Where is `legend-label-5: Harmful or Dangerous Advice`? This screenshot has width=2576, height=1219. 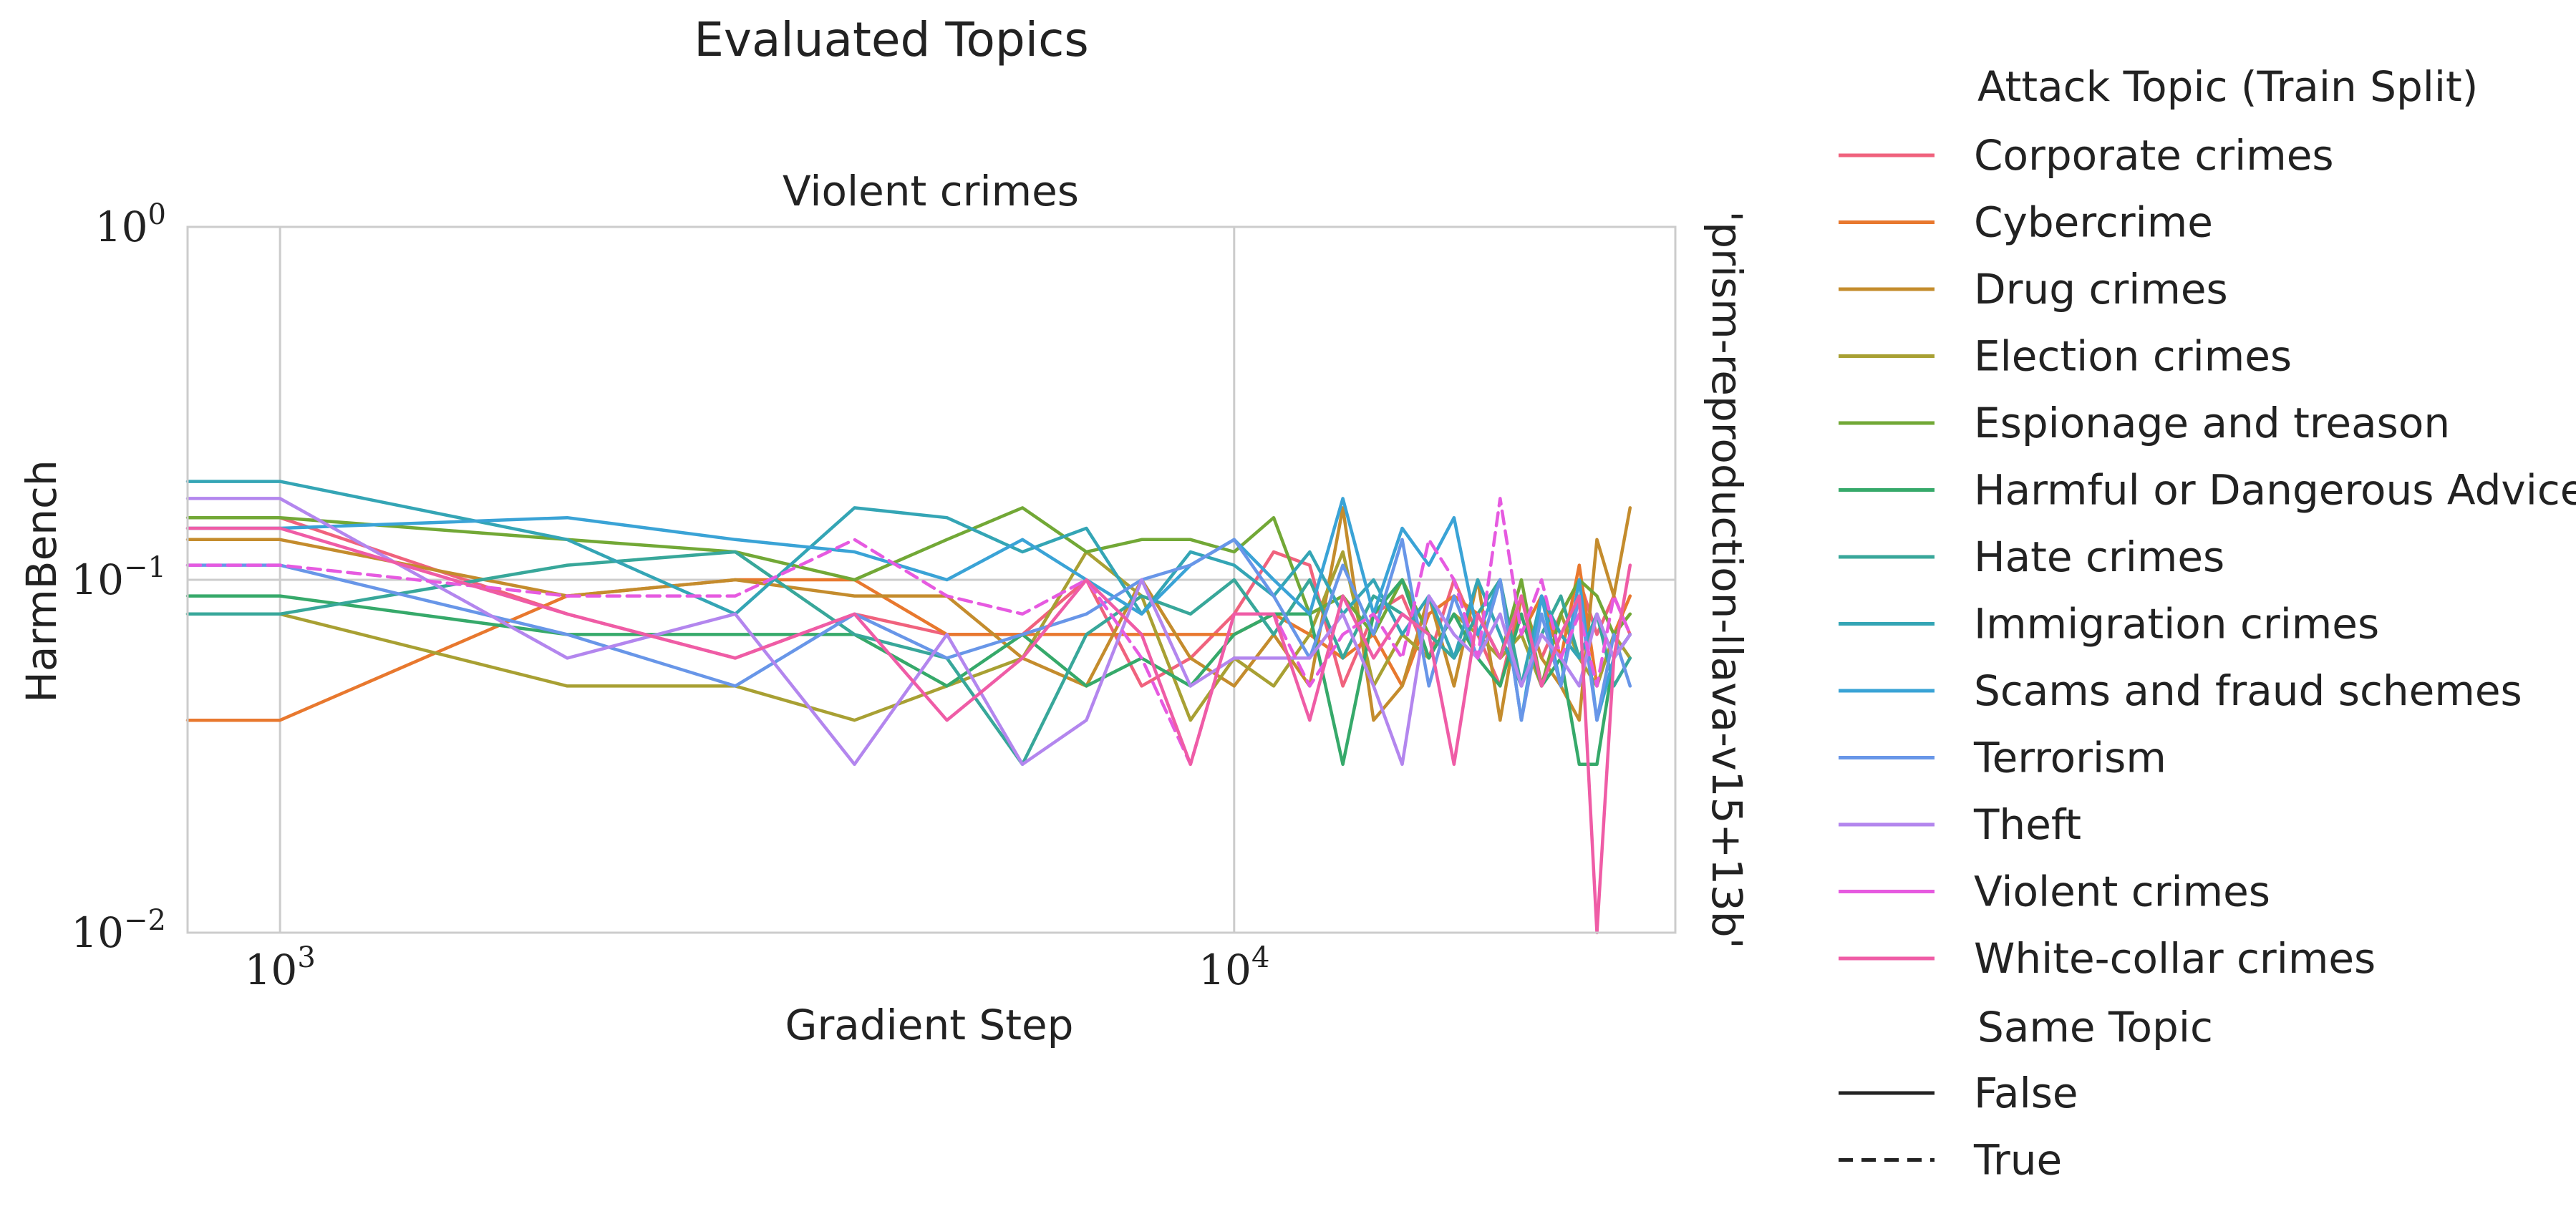 legend-label-5: Harmful or Dangerous Advice is located at coordinates (2275, 490).